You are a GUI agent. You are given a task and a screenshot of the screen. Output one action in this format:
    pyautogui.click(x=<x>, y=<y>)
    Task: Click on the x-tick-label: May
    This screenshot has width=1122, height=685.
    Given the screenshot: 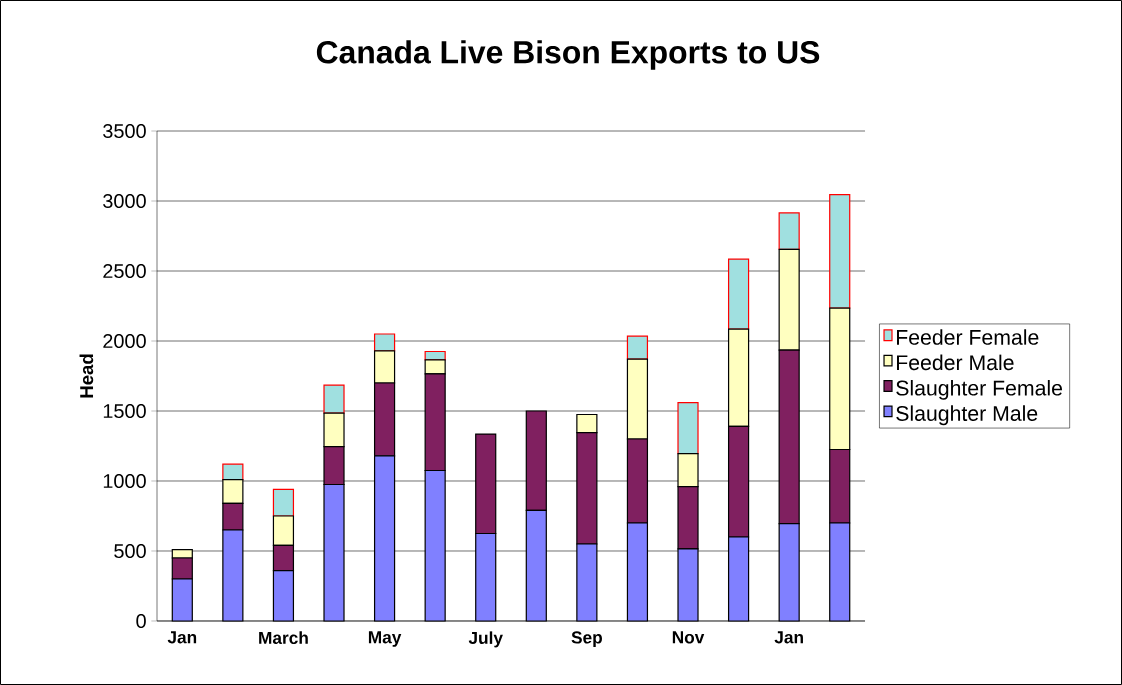 What is the action you would take?
    pyautogui.click(x=385, y=639)
    